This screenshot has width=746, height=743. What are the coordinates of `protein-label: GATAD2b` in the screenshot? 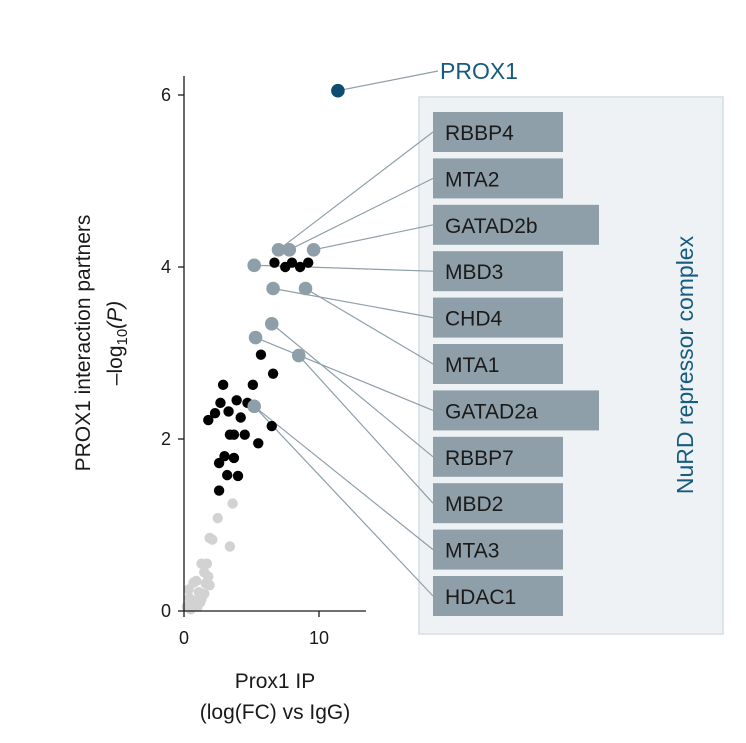 It's located at (491, 226).